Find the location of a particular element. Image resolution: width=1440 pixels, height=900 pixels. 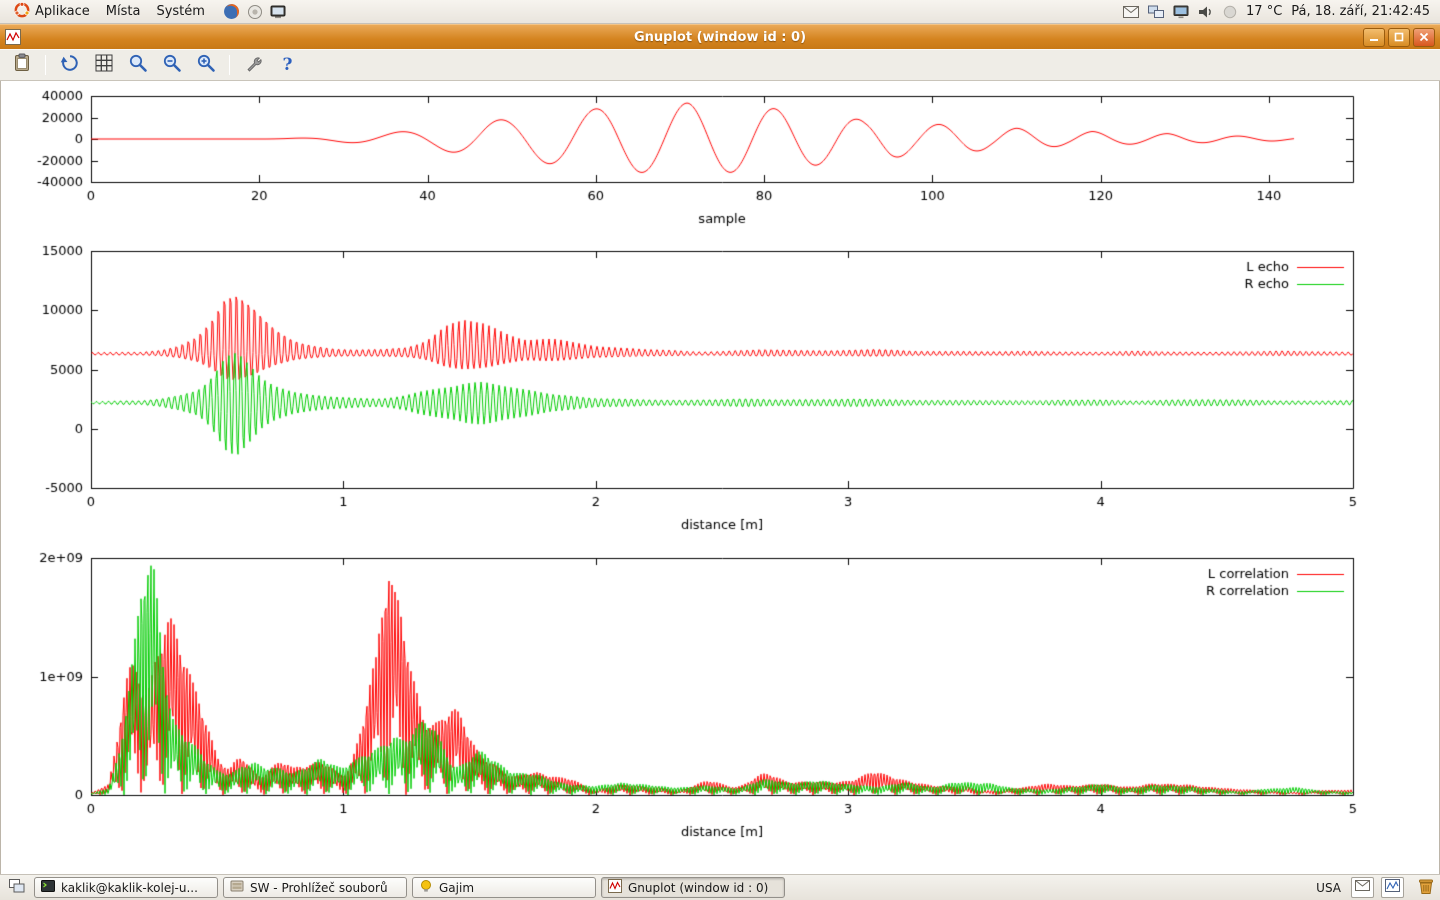

taskbar-window-file-browser: SW - Prohlížeč souborů is located at coordinates (315, 887).